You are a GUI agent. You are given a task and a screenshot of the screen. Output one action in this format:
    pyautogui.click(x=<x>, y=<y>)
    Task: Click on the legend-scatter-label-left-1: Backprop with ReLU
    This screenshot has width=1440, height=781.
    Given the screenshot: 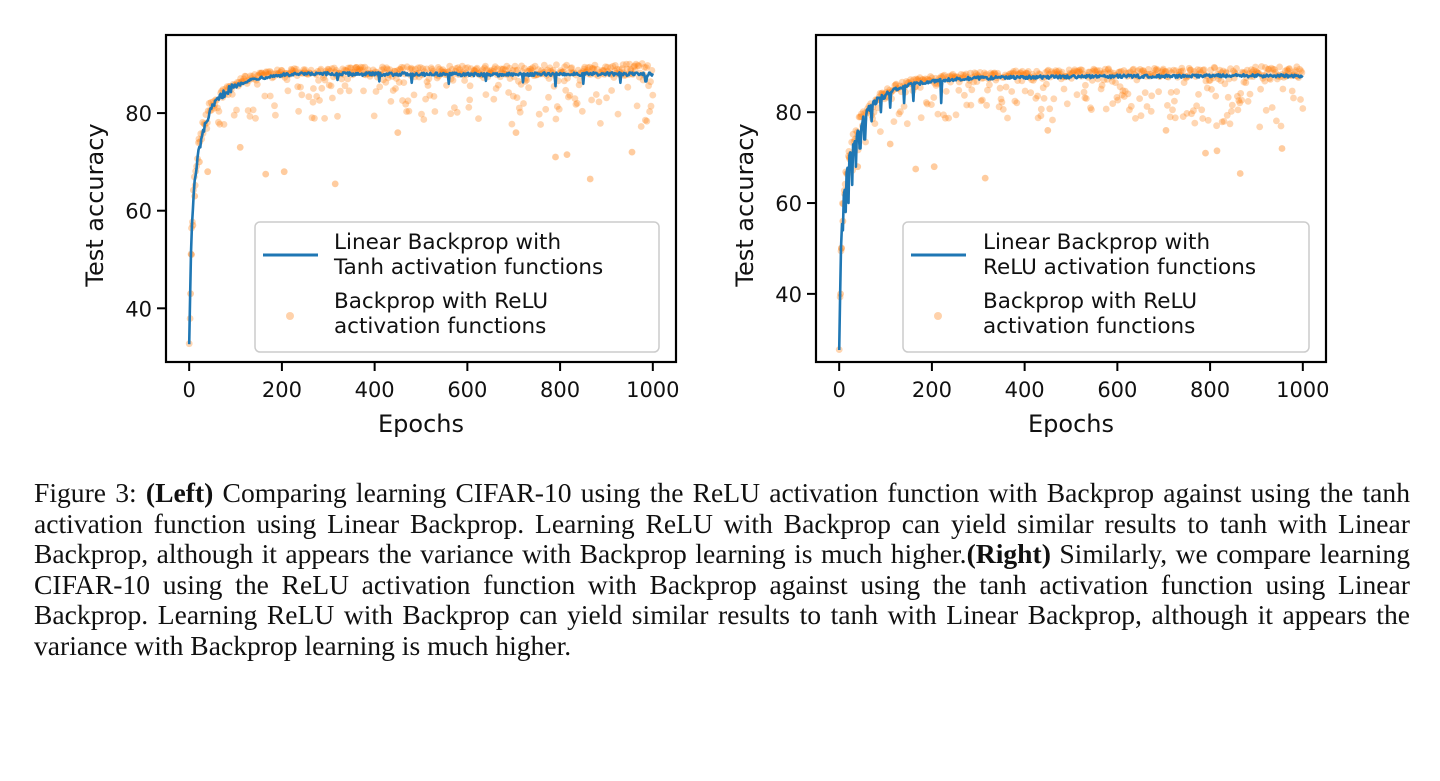 What is the action you would take?
    pyautogui.click(x=441, y=301)
    